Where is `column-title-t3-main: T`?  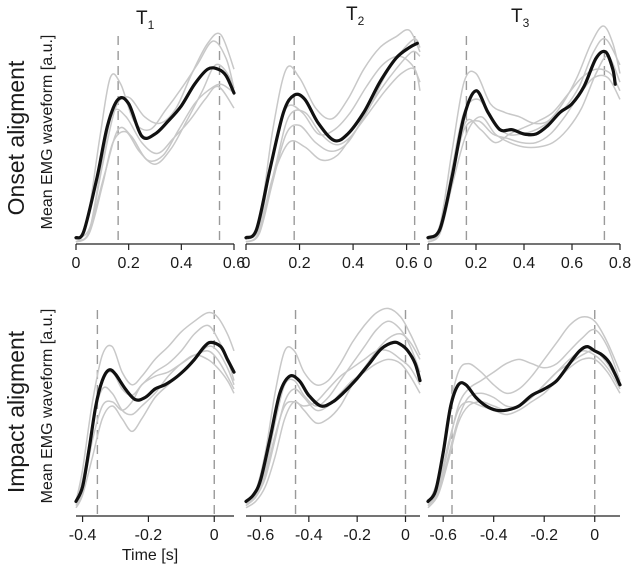 column-title-t3-main: T is located at coordinates (517, 16).